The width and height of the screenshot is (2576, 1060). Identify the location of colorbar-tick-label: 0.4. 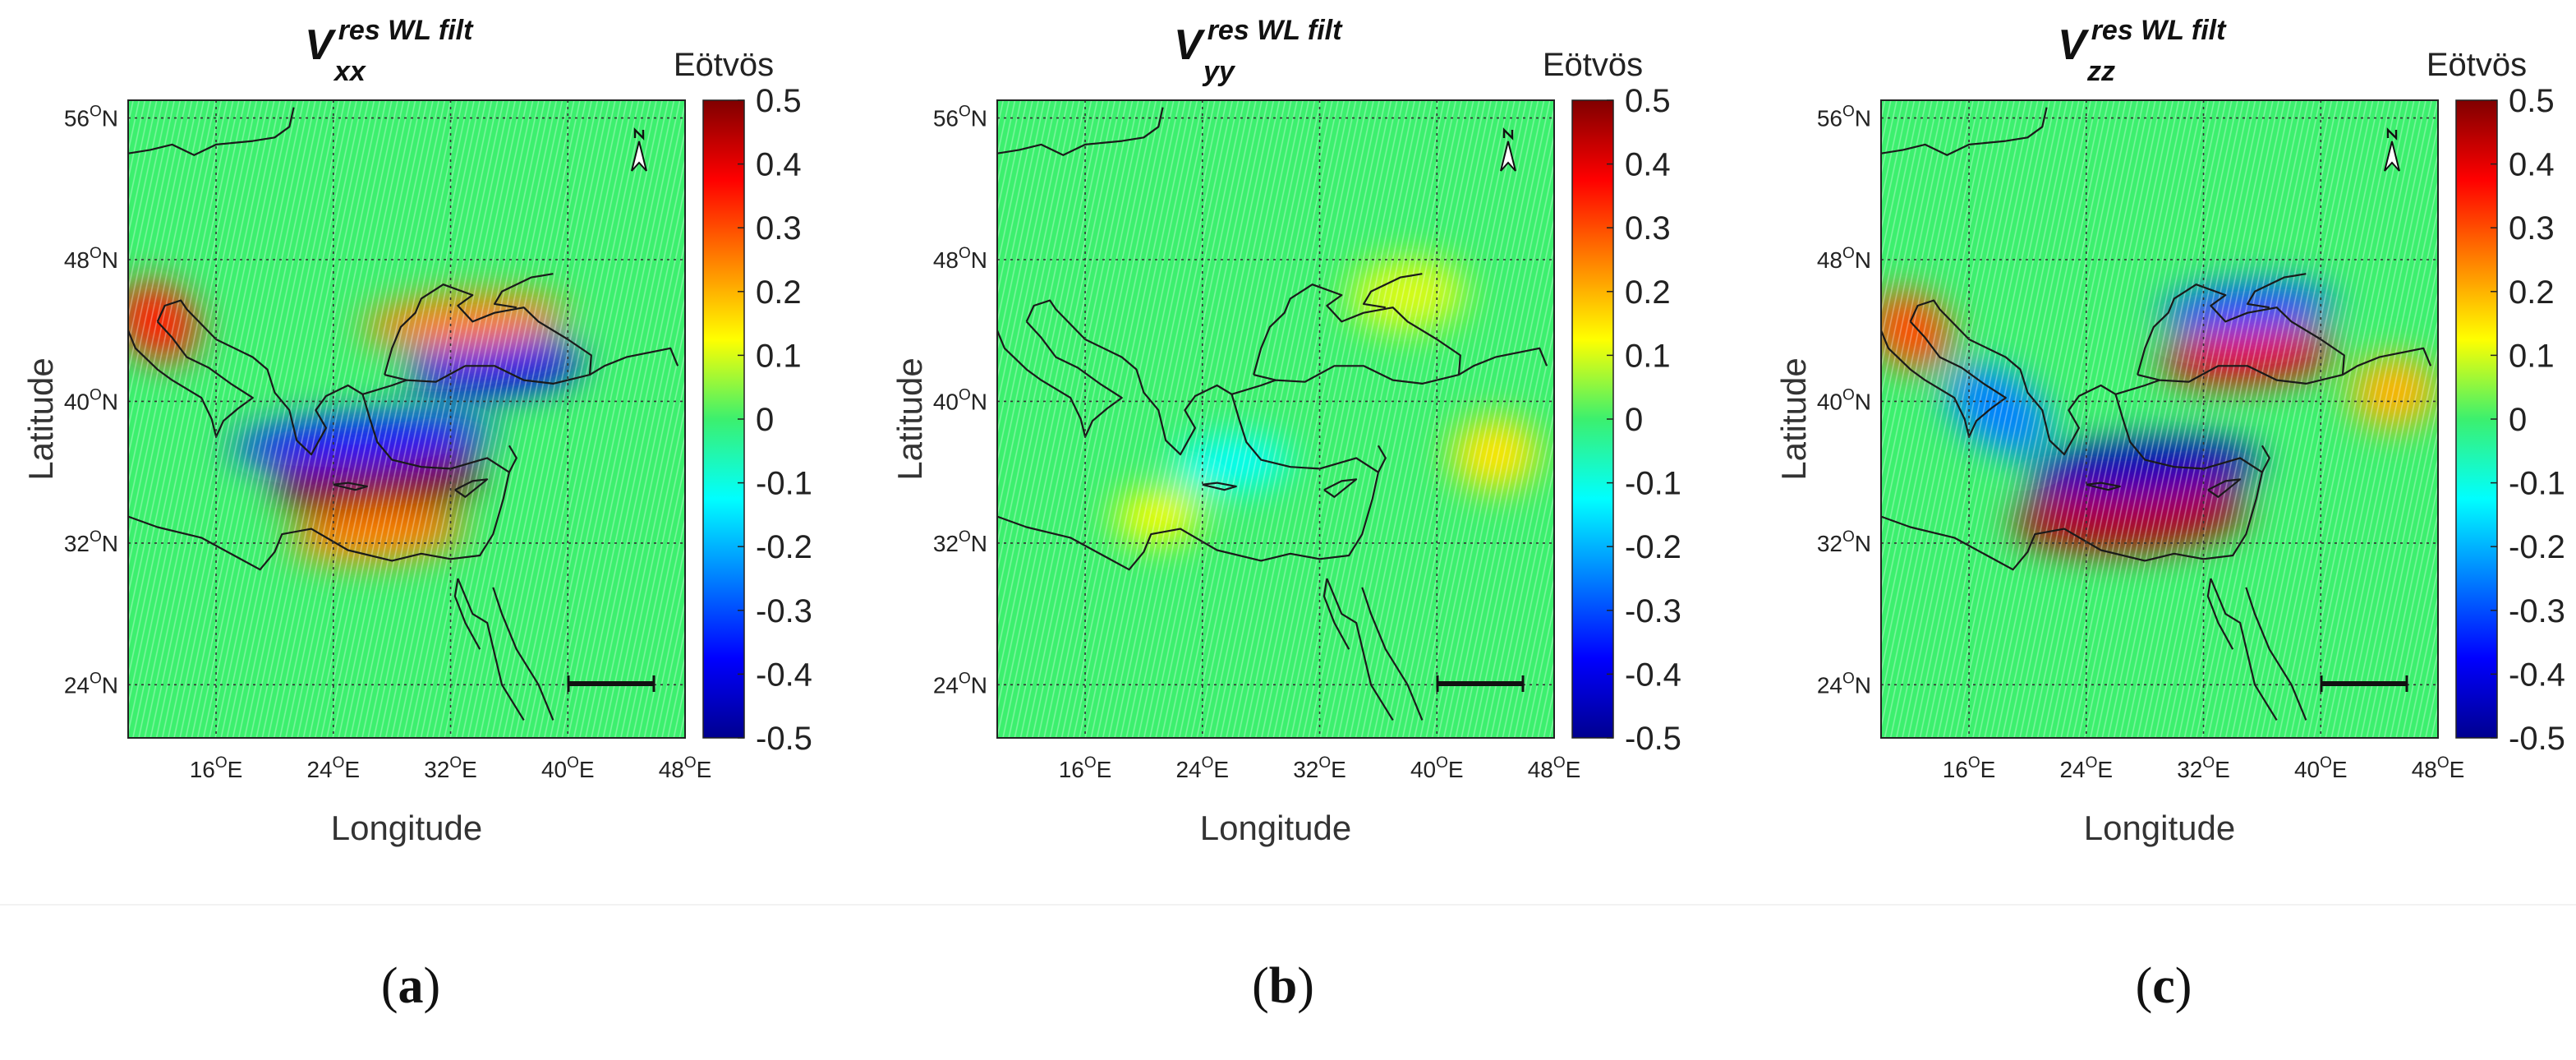
(779, 165).